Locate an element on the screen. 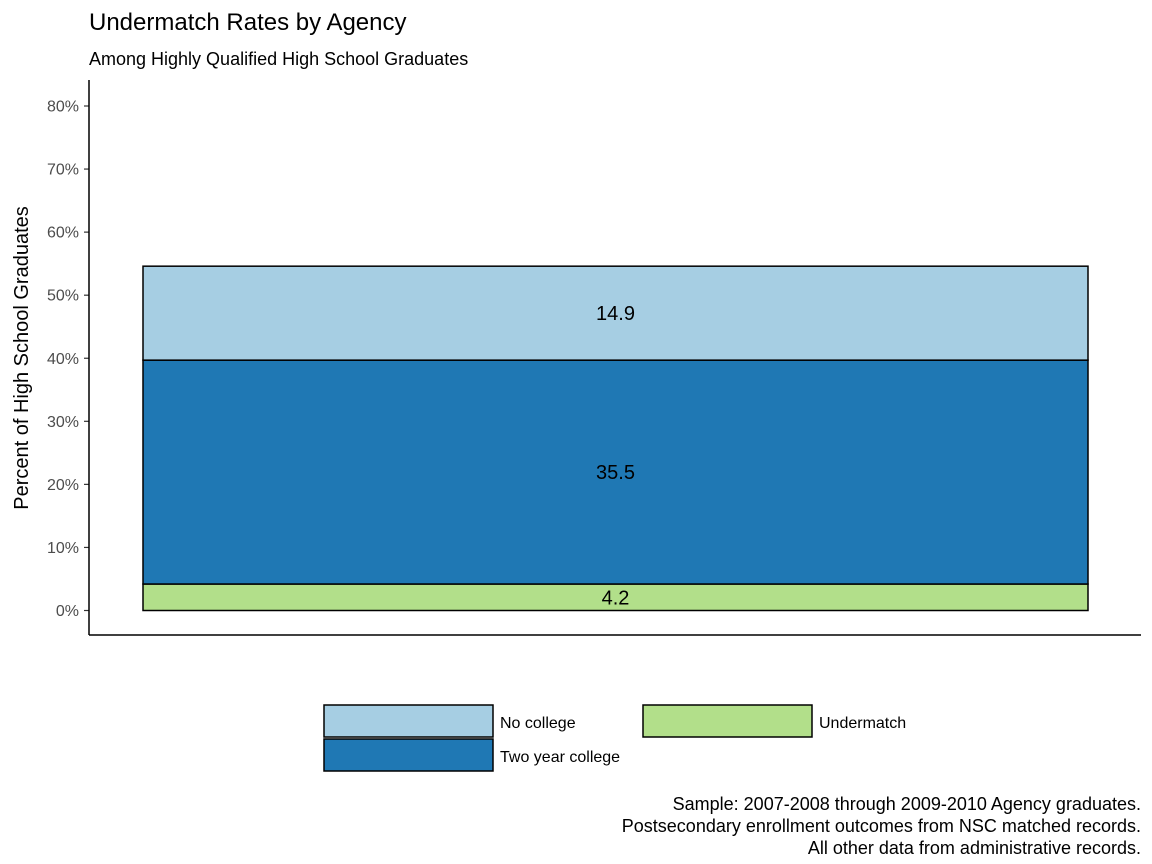 The image size is (1152, 864). y-tick-label: 50% is located at coordinates (63, 296).